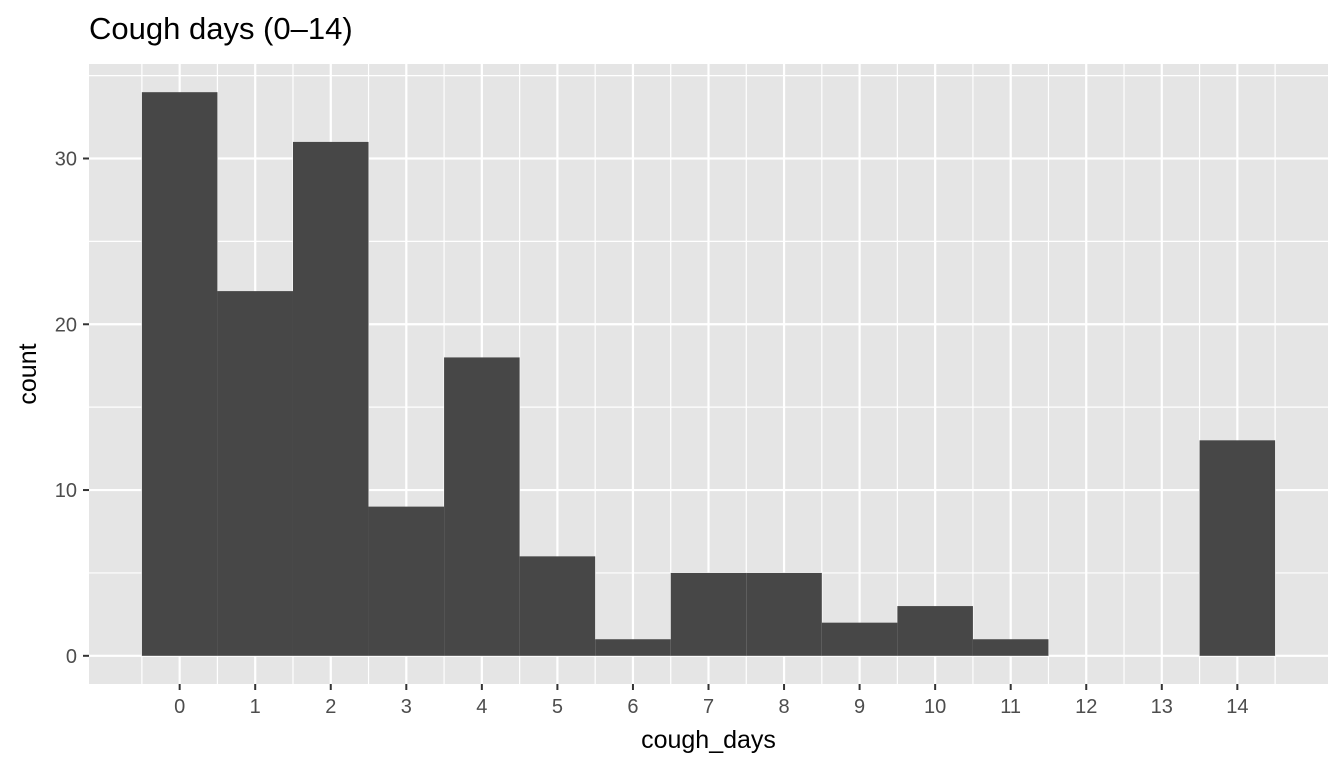  I want to click on x-tick-label: 10, so click(935, 707).